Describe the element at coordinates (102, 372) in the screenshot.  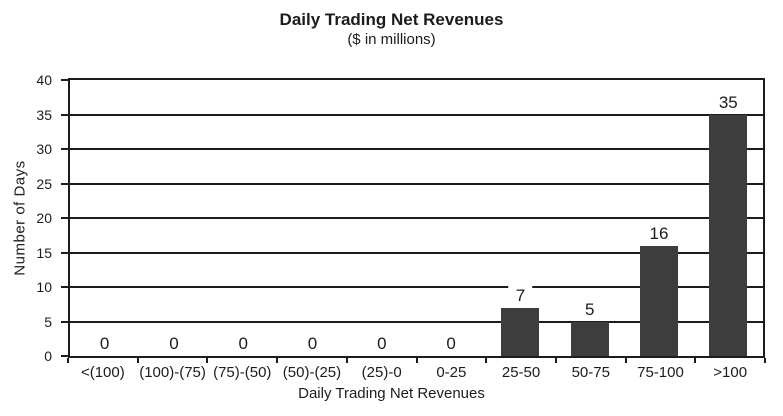
I see `x-tick-label: <(100)` at that location.